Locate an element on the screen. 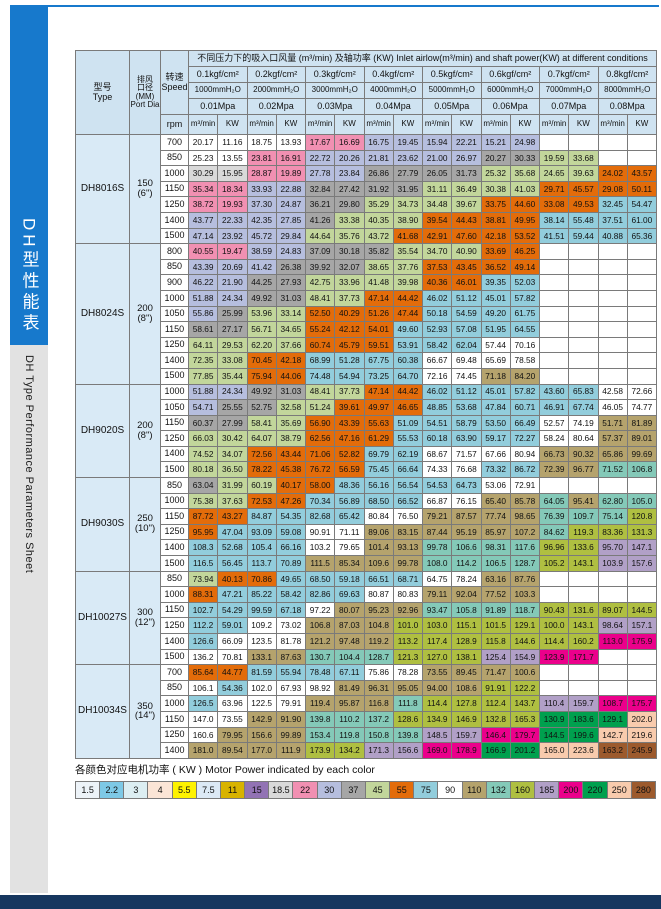  speed-cell: 800 is located at coordinates (175, 252).